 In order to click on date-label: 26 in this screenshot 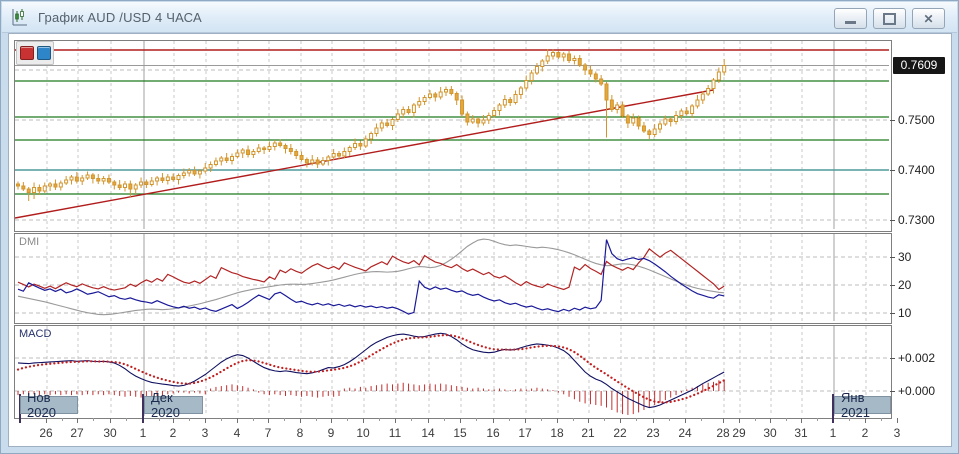, I will do `click(46, 433)`.